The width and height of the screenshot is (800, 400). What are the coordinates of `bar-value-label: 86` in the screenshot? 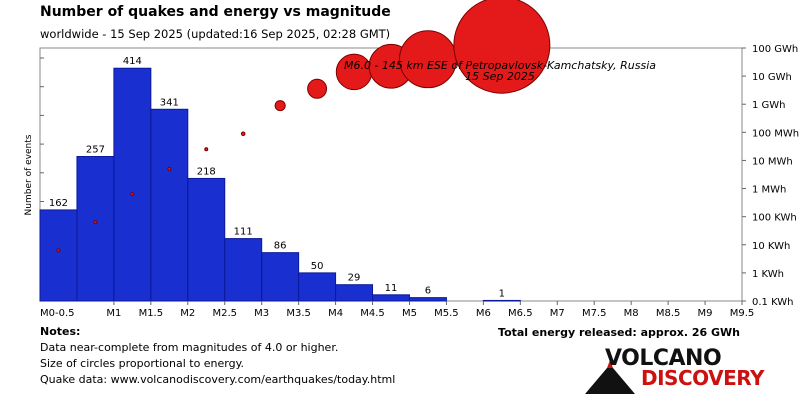 It's located at (280, 246).